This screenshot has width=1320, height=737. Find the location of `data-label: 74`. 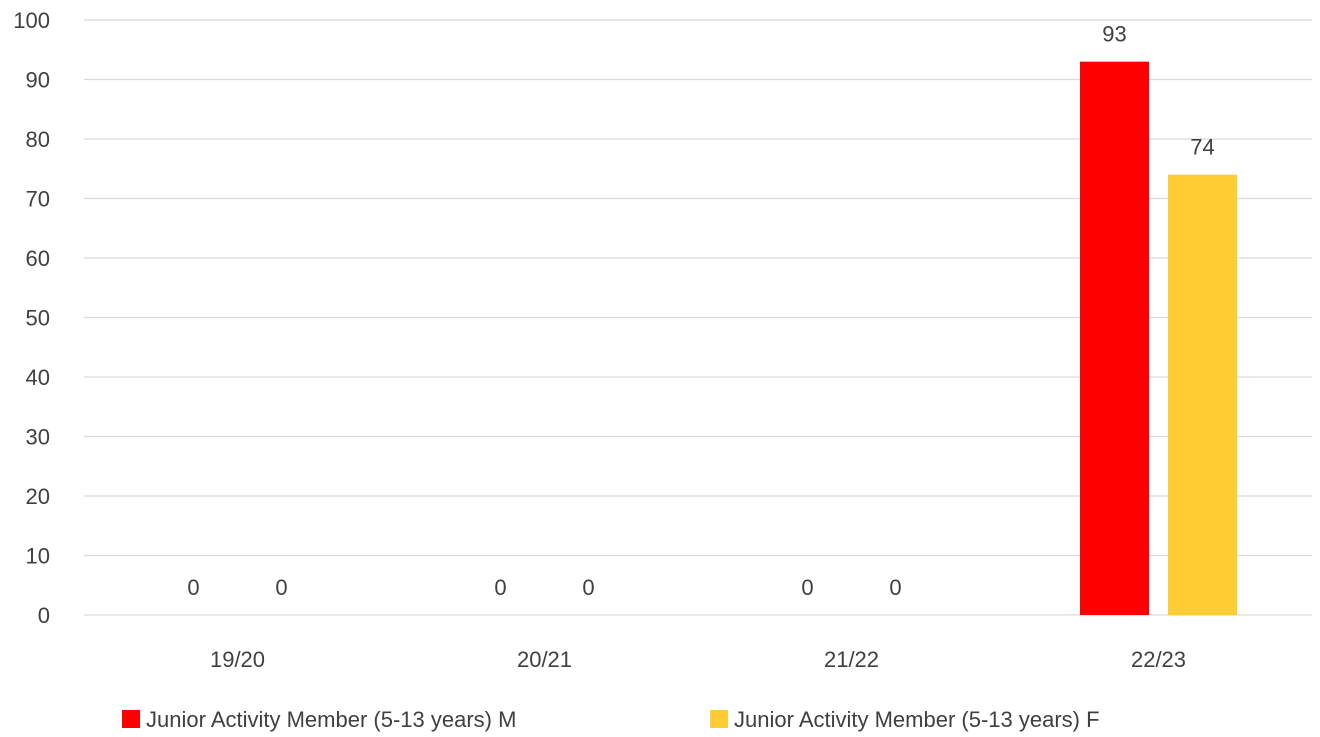

data-label: 74 is located at coordinates (1202, 147).